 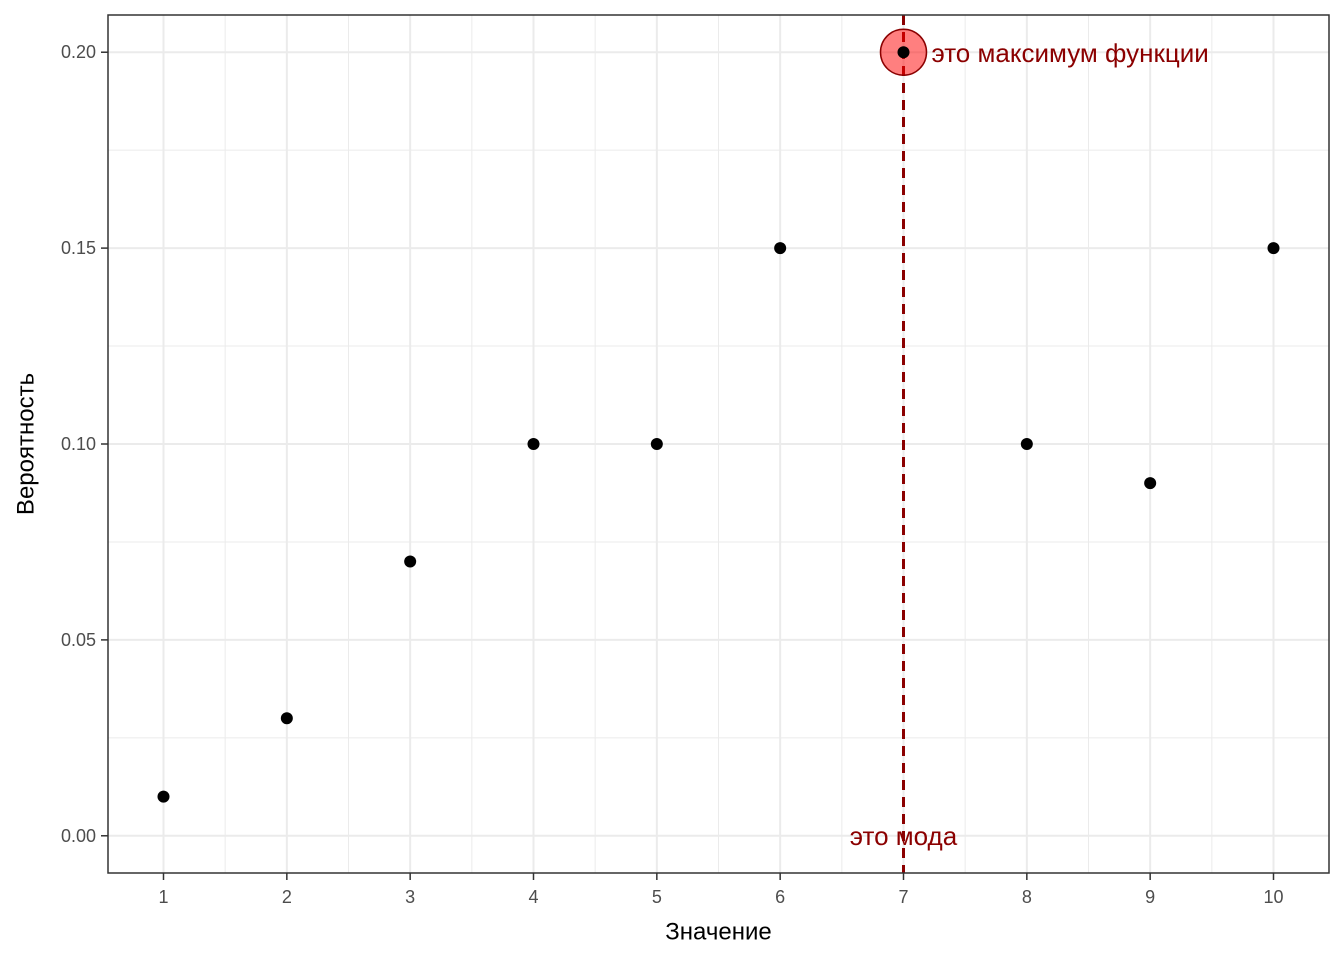 What do you see at coordinates (163, 897) in the screenshot?
I see `x-tick-label: 1` at bounding box center [163, 897].